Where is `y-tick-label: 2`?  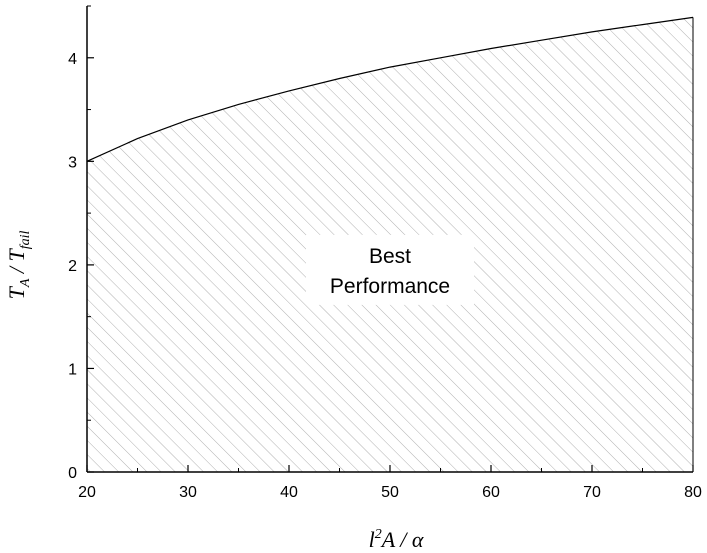 y-tick-label: 2 is located at coordinates (72, 266).